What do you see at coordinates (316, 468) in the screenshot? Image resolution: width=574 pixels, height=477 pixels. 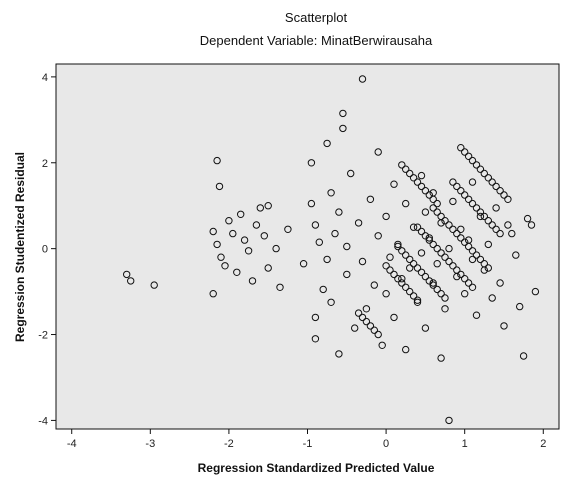 I see `x-axis-label: Regression Standardized Predicted Value` at bounding box center [316, 468].